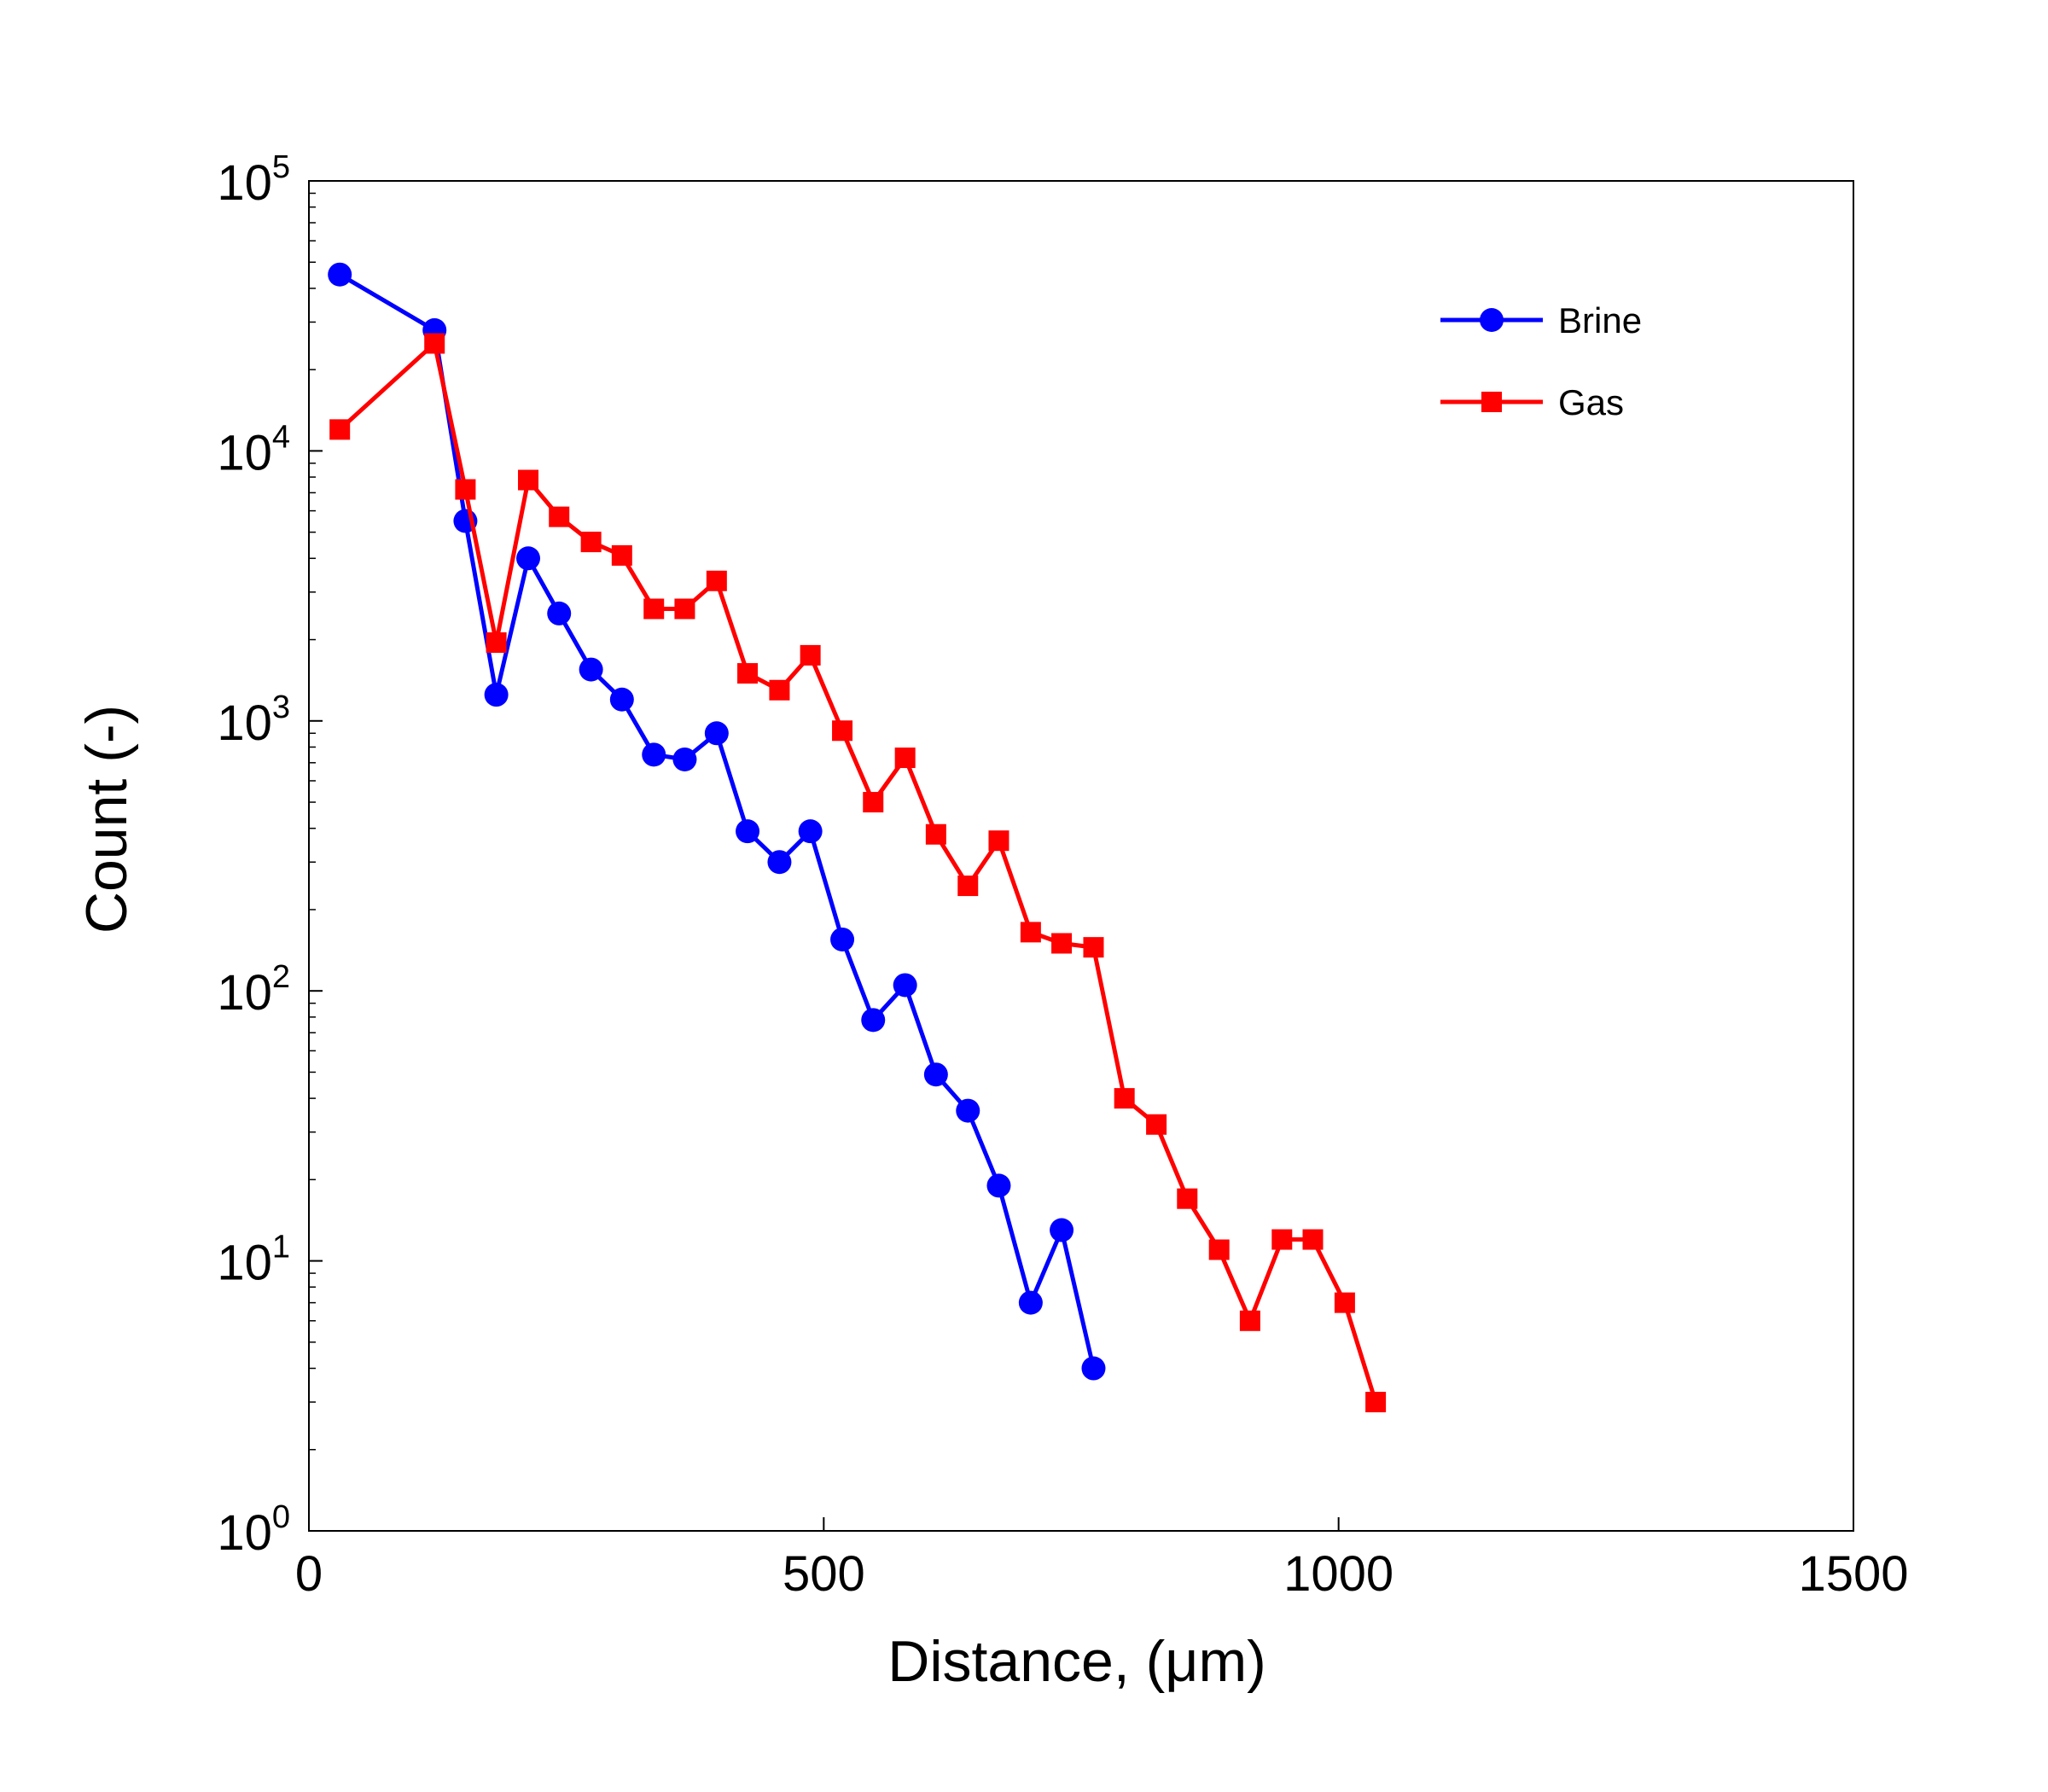  I want to click on y-tick-label: 10², so click(254, 990).